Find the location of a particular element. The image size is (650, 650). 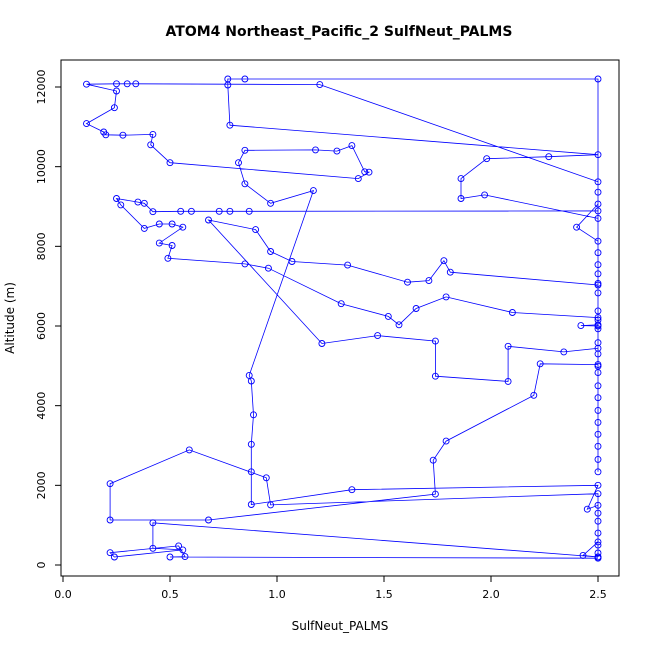

x-tick-label: 2.5 is located at coordinates (598, 594).